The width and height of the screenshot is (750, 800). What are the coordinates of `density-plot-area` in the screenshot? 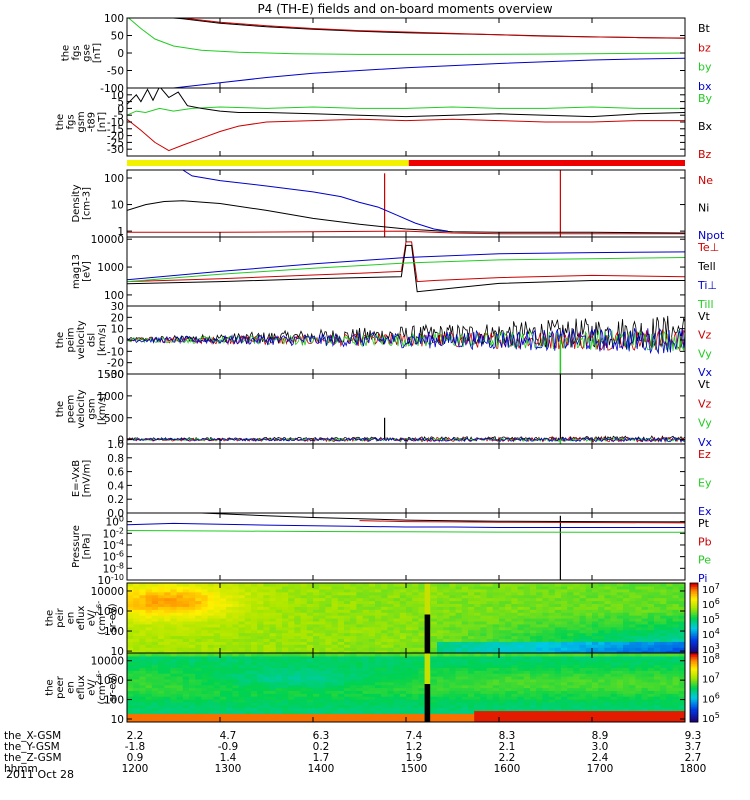 It's located at (406, 203).